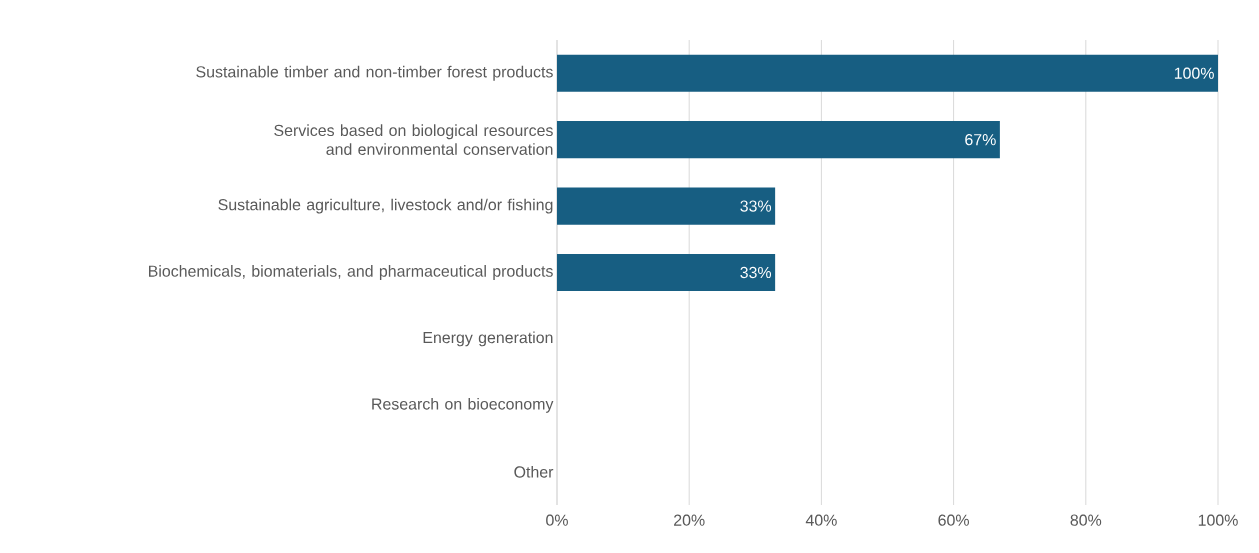 The width and height of the screenshot is (1259, 553). What do you see at coordinates (1218, 520) in the screenshot?
I see `x-tick-label: 100%` at bounding box center [1218, 520].